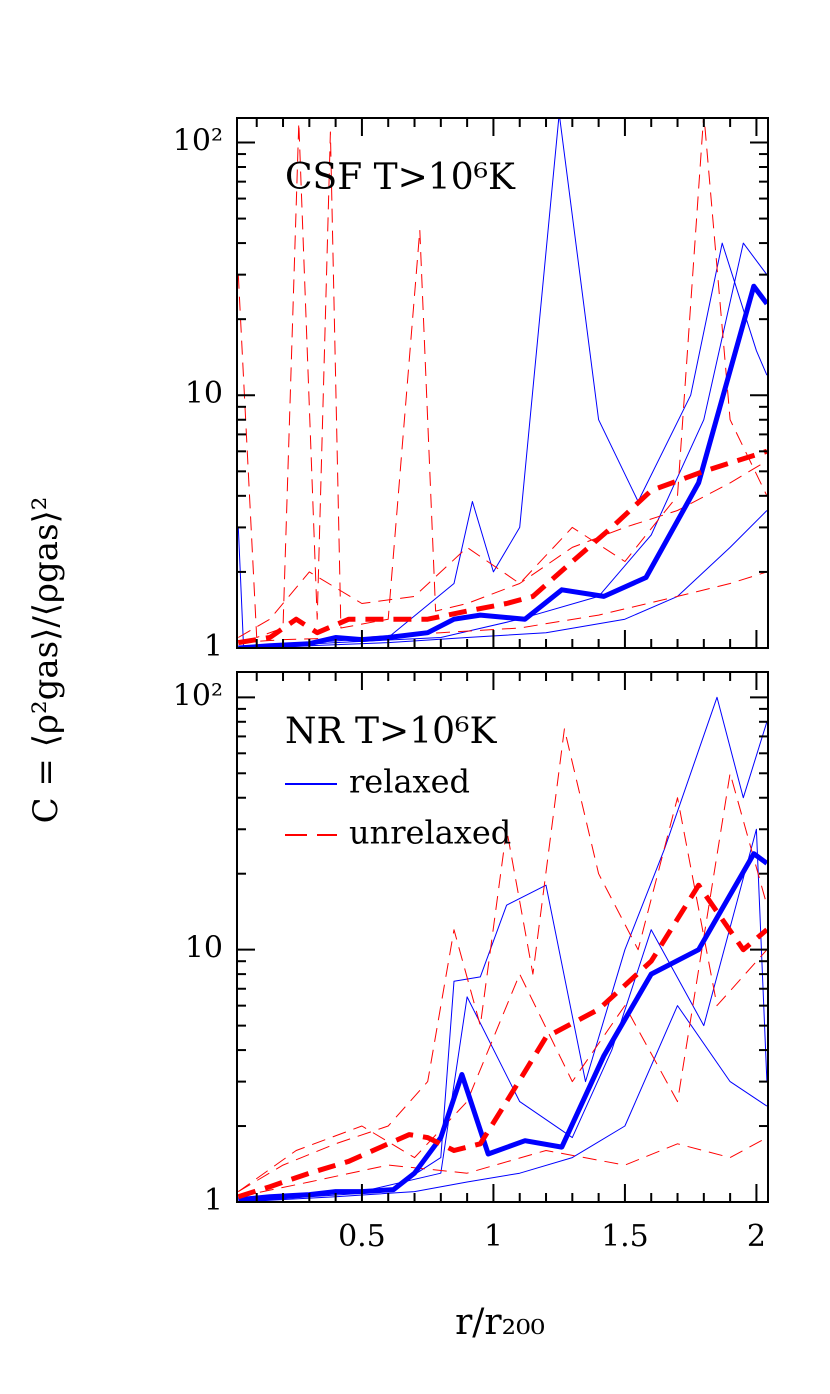 The height and width of the screenshot is (1394, 830). I want to click on x-tick-label: 2, so click(756, 1236).